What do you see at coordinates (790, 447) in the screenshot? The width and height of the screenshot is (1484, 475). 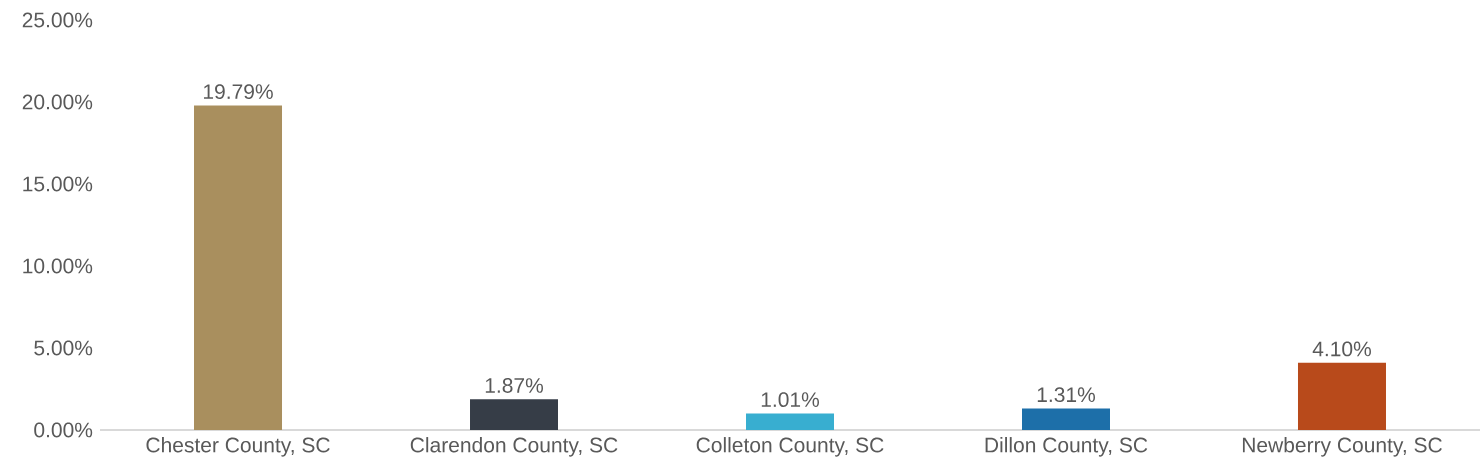 I see `x-tick-label: Colleton County, SC` at bounding box center [790, 447].